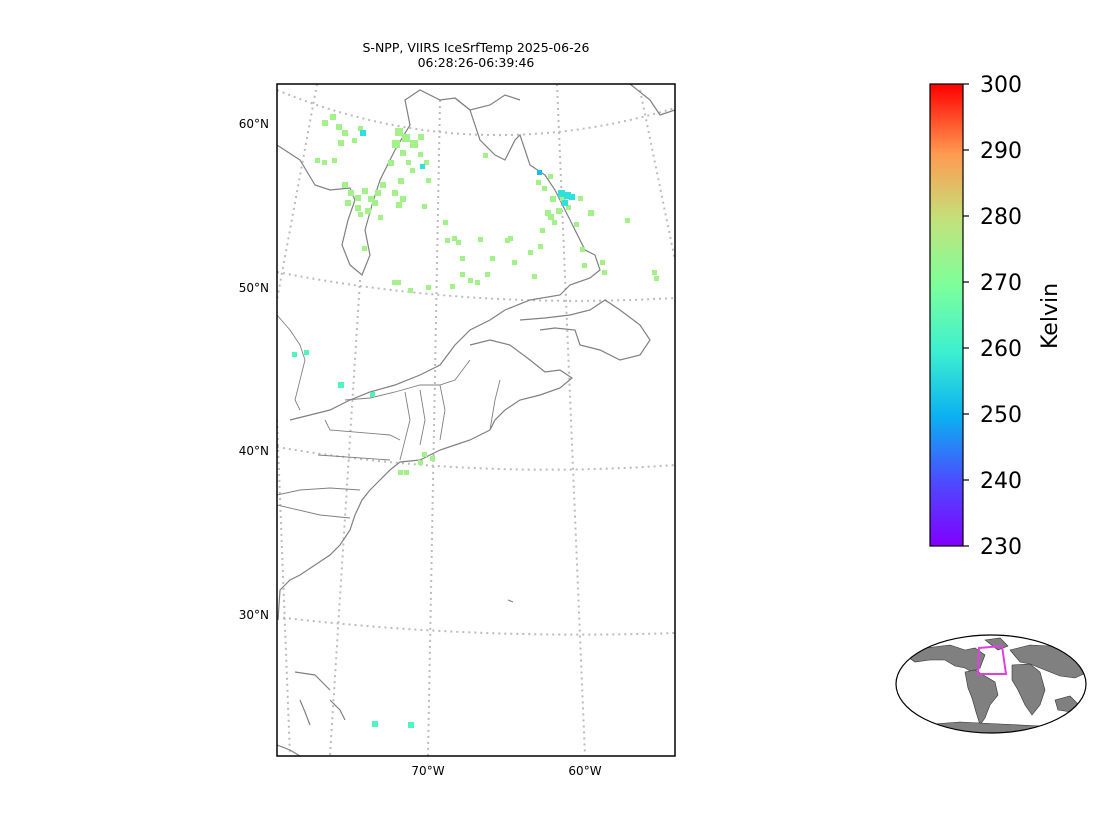 The image size is (1120, 840). Describe the element at coordinates (1001, 415) in the screenshot. I see `colorbar-tick-250: 250` at that location.